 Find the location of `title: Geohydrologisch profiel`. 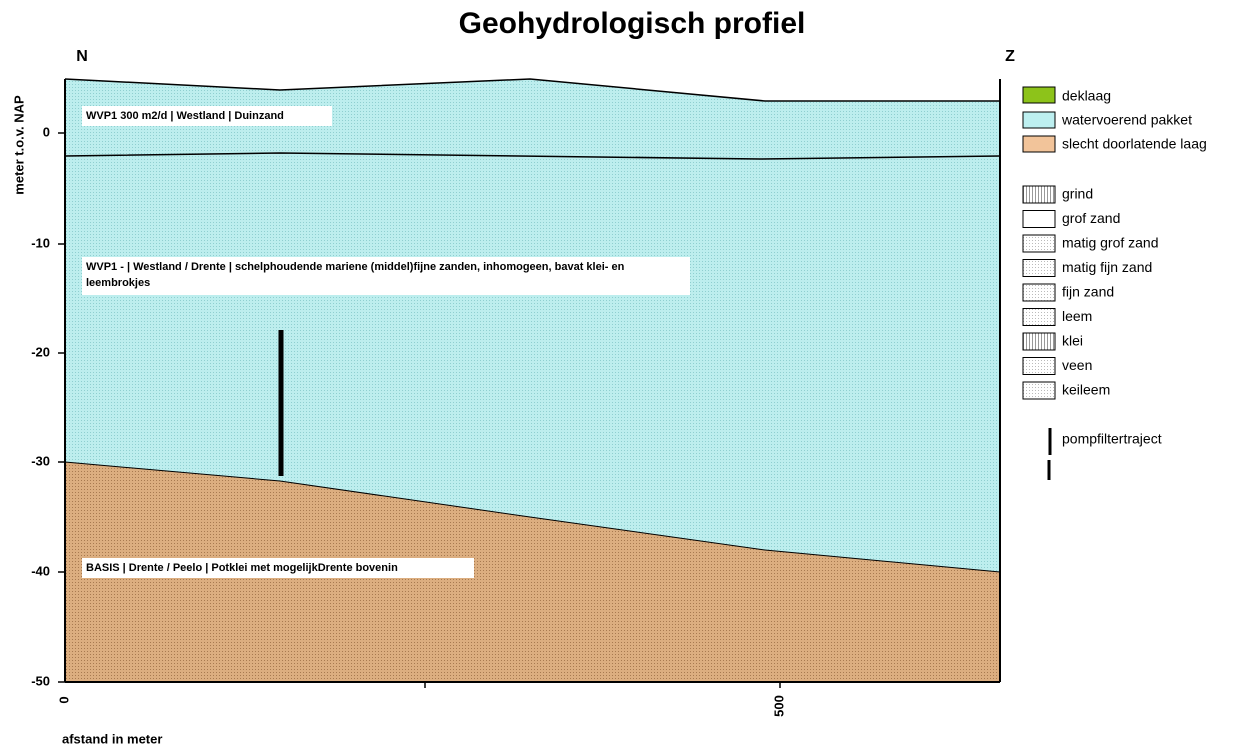

title: Geohydrologisch profiel is located at coordinates (632, 23).